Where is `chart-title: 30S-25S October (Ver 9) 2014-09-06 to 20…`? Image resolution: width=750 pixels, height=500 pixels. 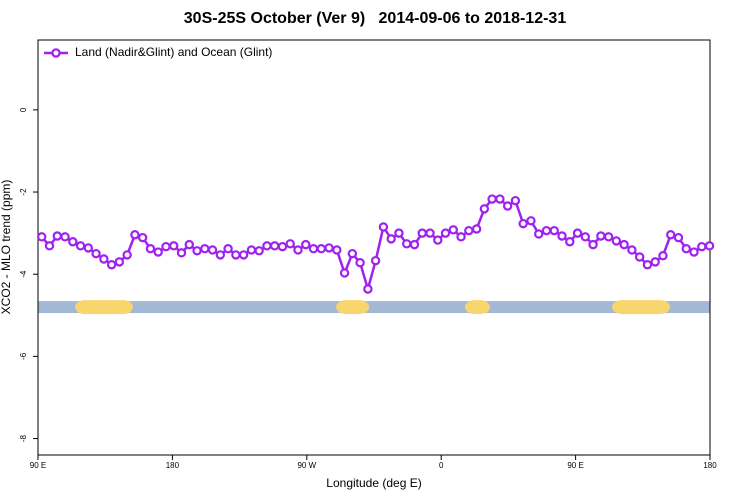 chart-title: 30S-25S October (Ver 9) 2014-09-06 to 20… is located at coordinates (375, 18).